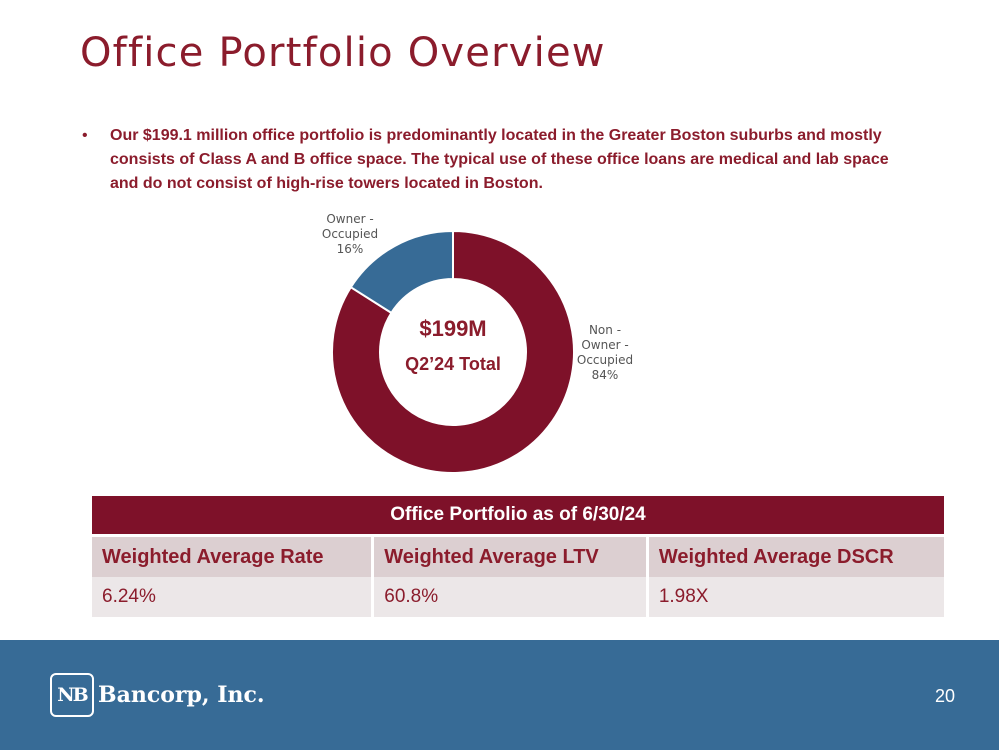 The width and height of the screenshot is (999, 750). I want to click on column-header-rate: Weighted Average Rate, so click(232, 555).